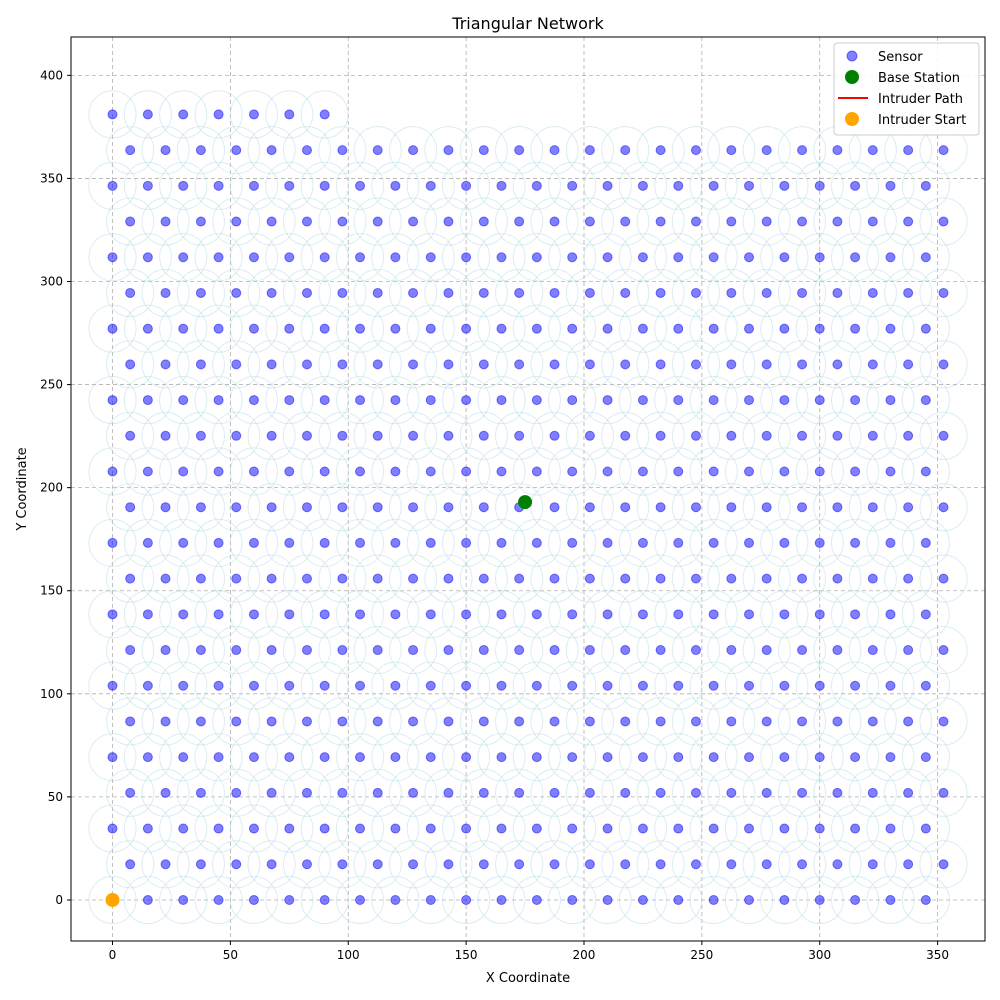  Describe the element at coordinates (900, 57) in the screenshot. I see `legend-label-sensor: Sensor` at that location.